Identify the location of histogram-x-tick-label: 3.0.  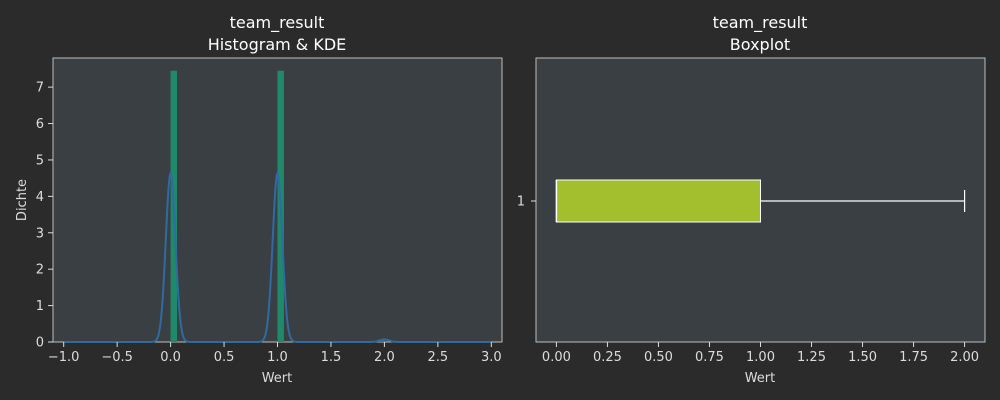
(491, 357).